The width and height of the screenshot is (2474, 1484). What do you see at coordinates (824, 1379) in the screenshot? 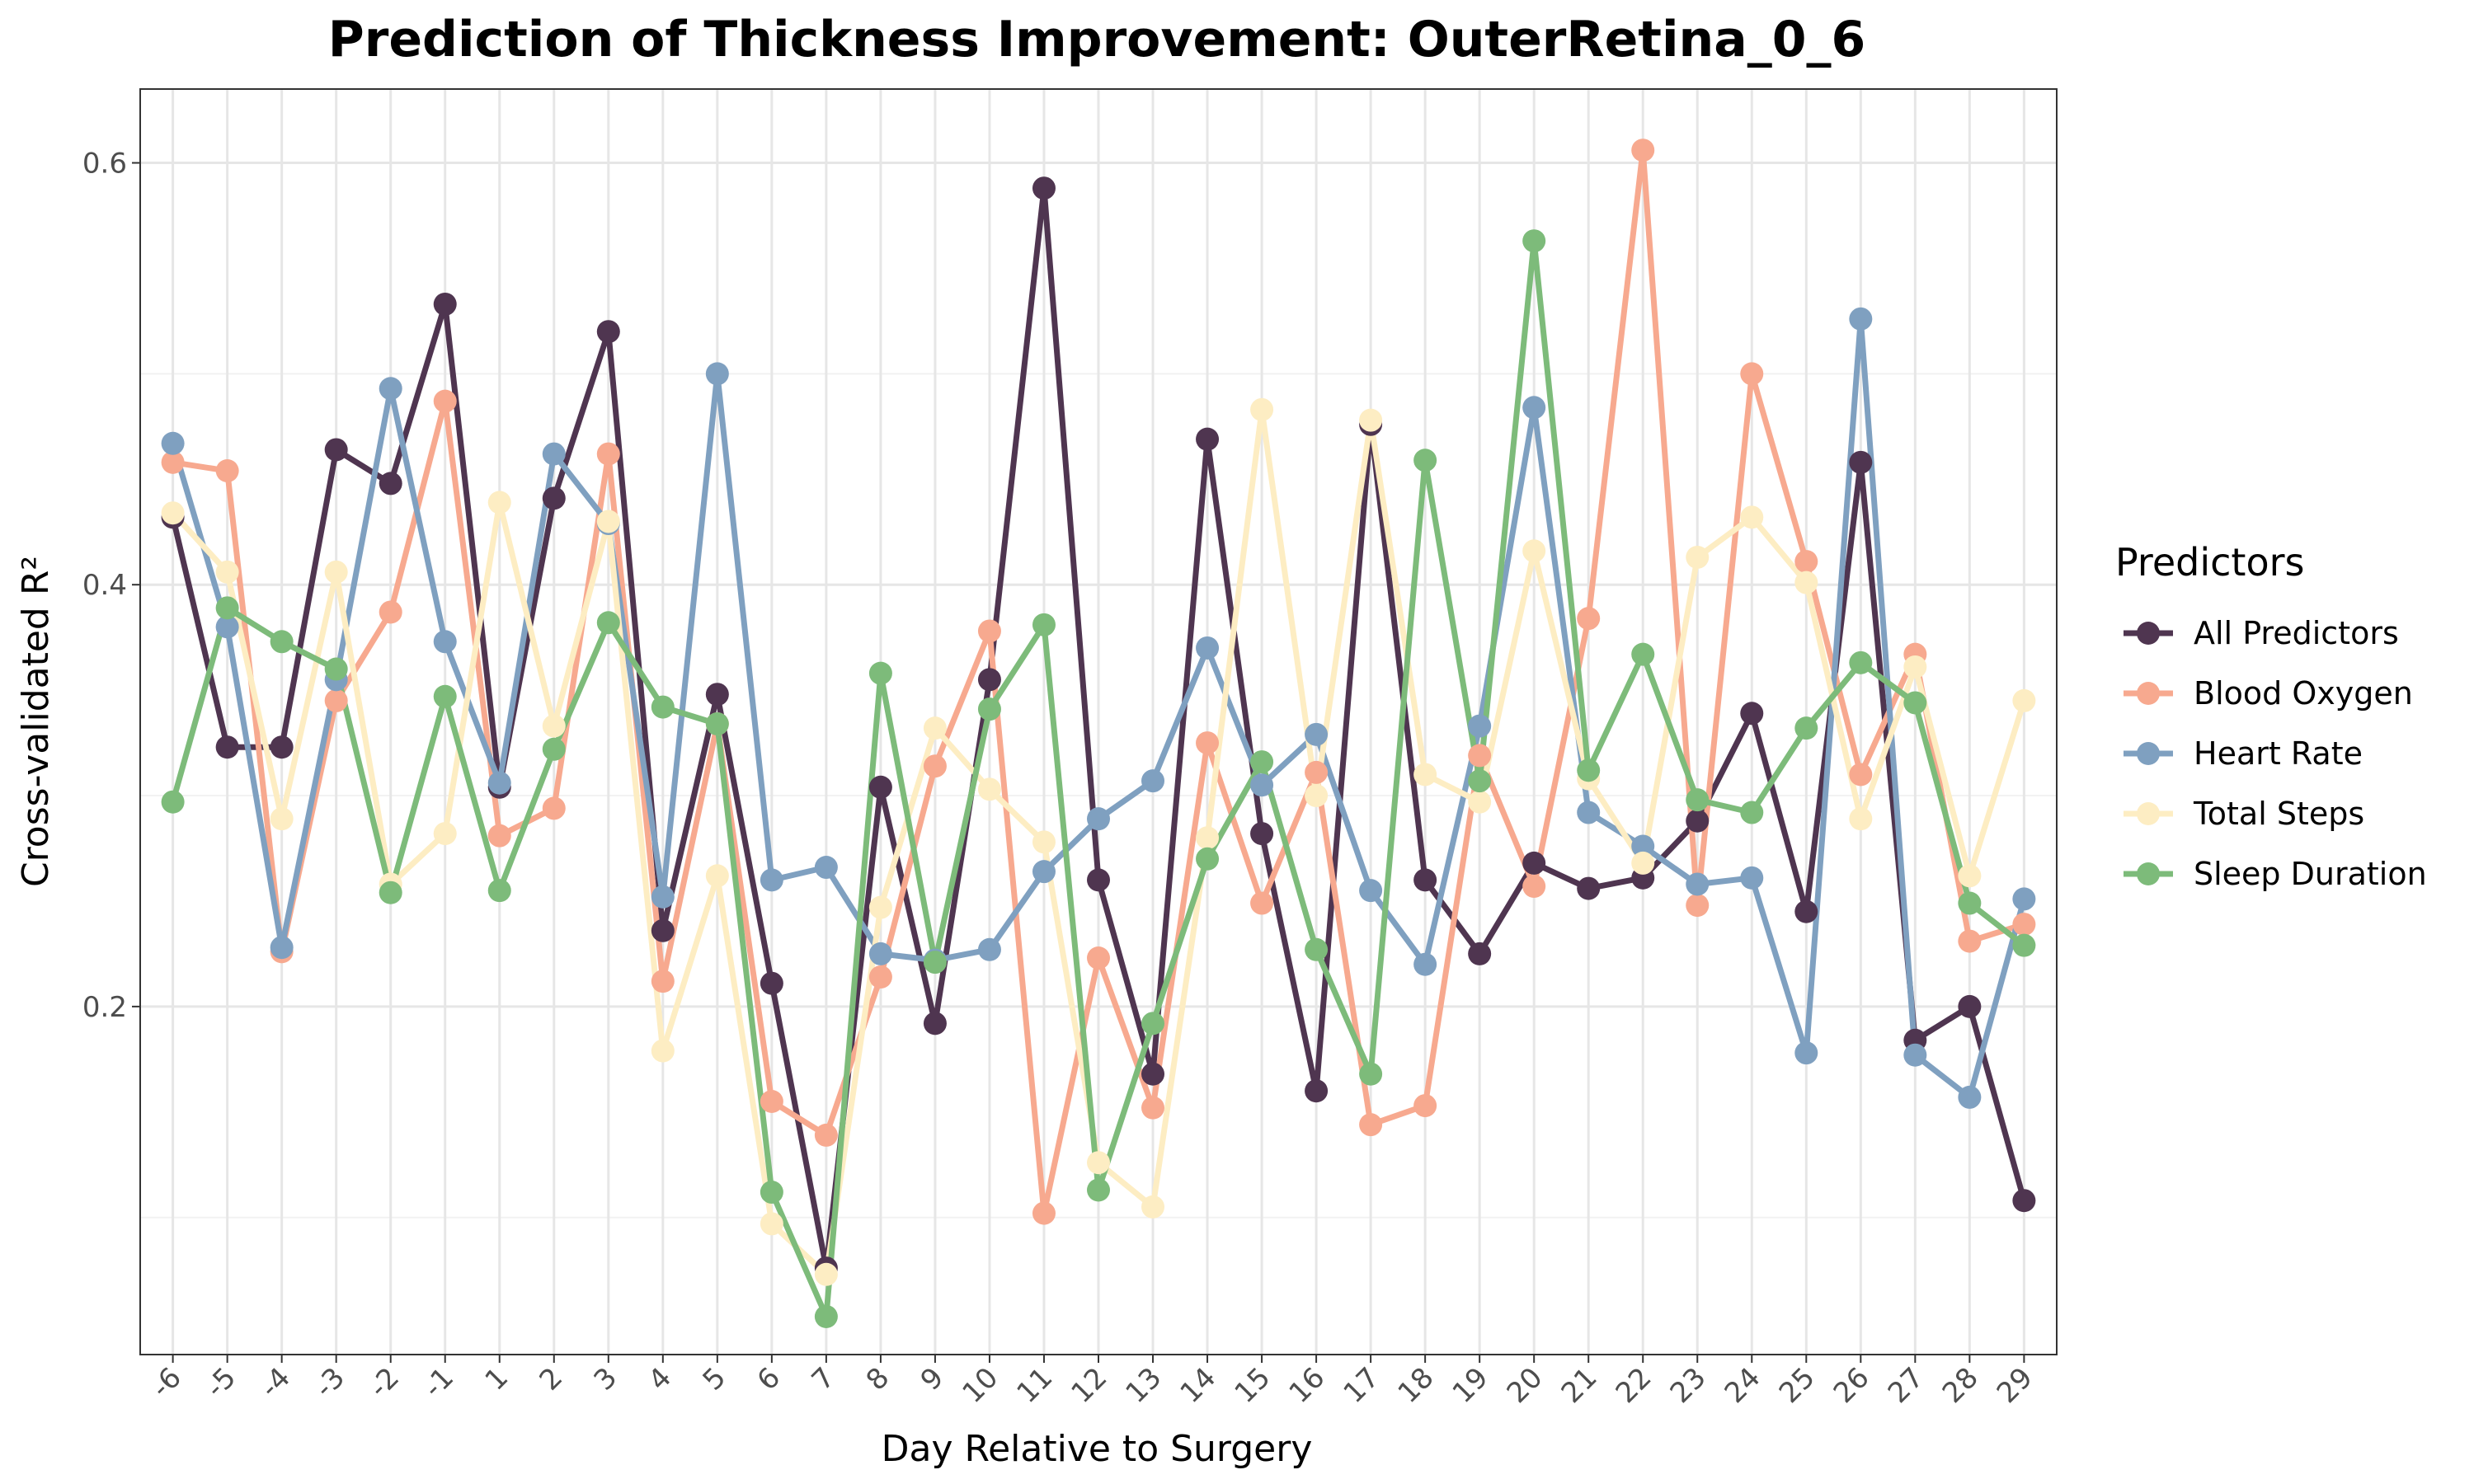
I see `x-tick-label: 7` at bounding box center [824, 1379].